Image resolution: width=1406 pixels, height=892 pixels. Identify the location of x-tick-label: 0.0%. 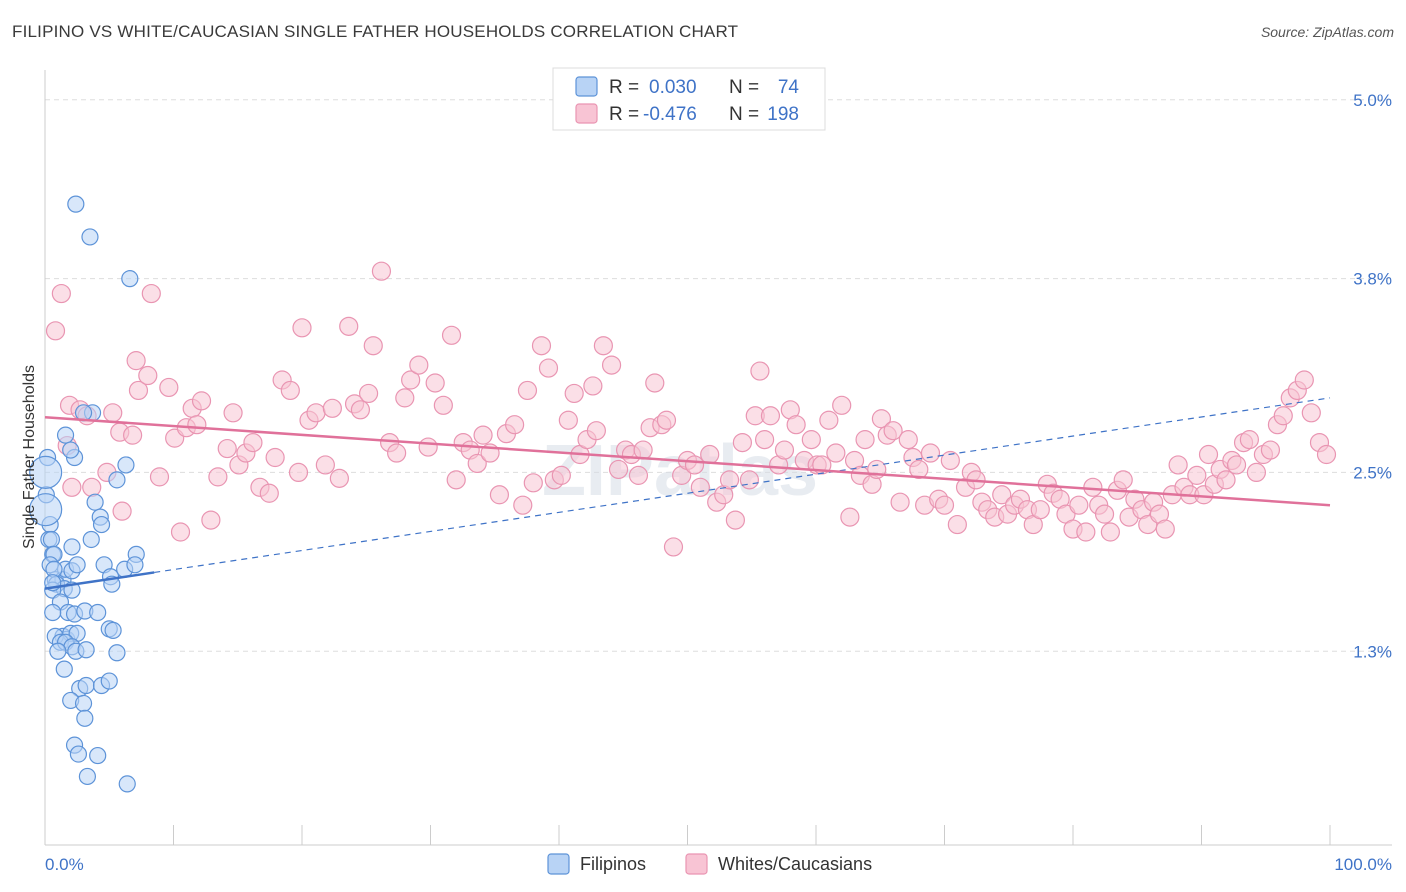
(64, 864).